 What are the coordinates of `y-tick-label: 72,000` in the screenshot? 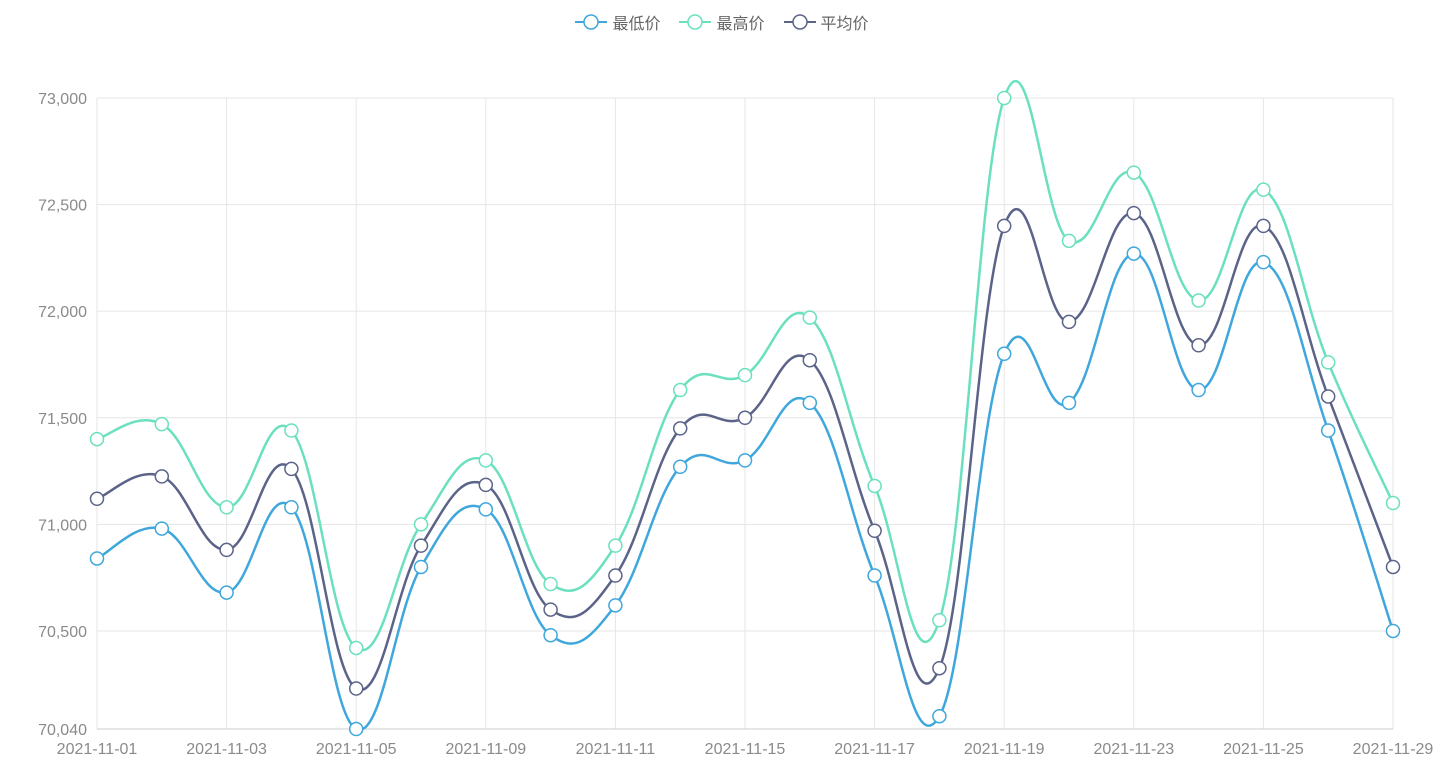 It's located at (62, 312).